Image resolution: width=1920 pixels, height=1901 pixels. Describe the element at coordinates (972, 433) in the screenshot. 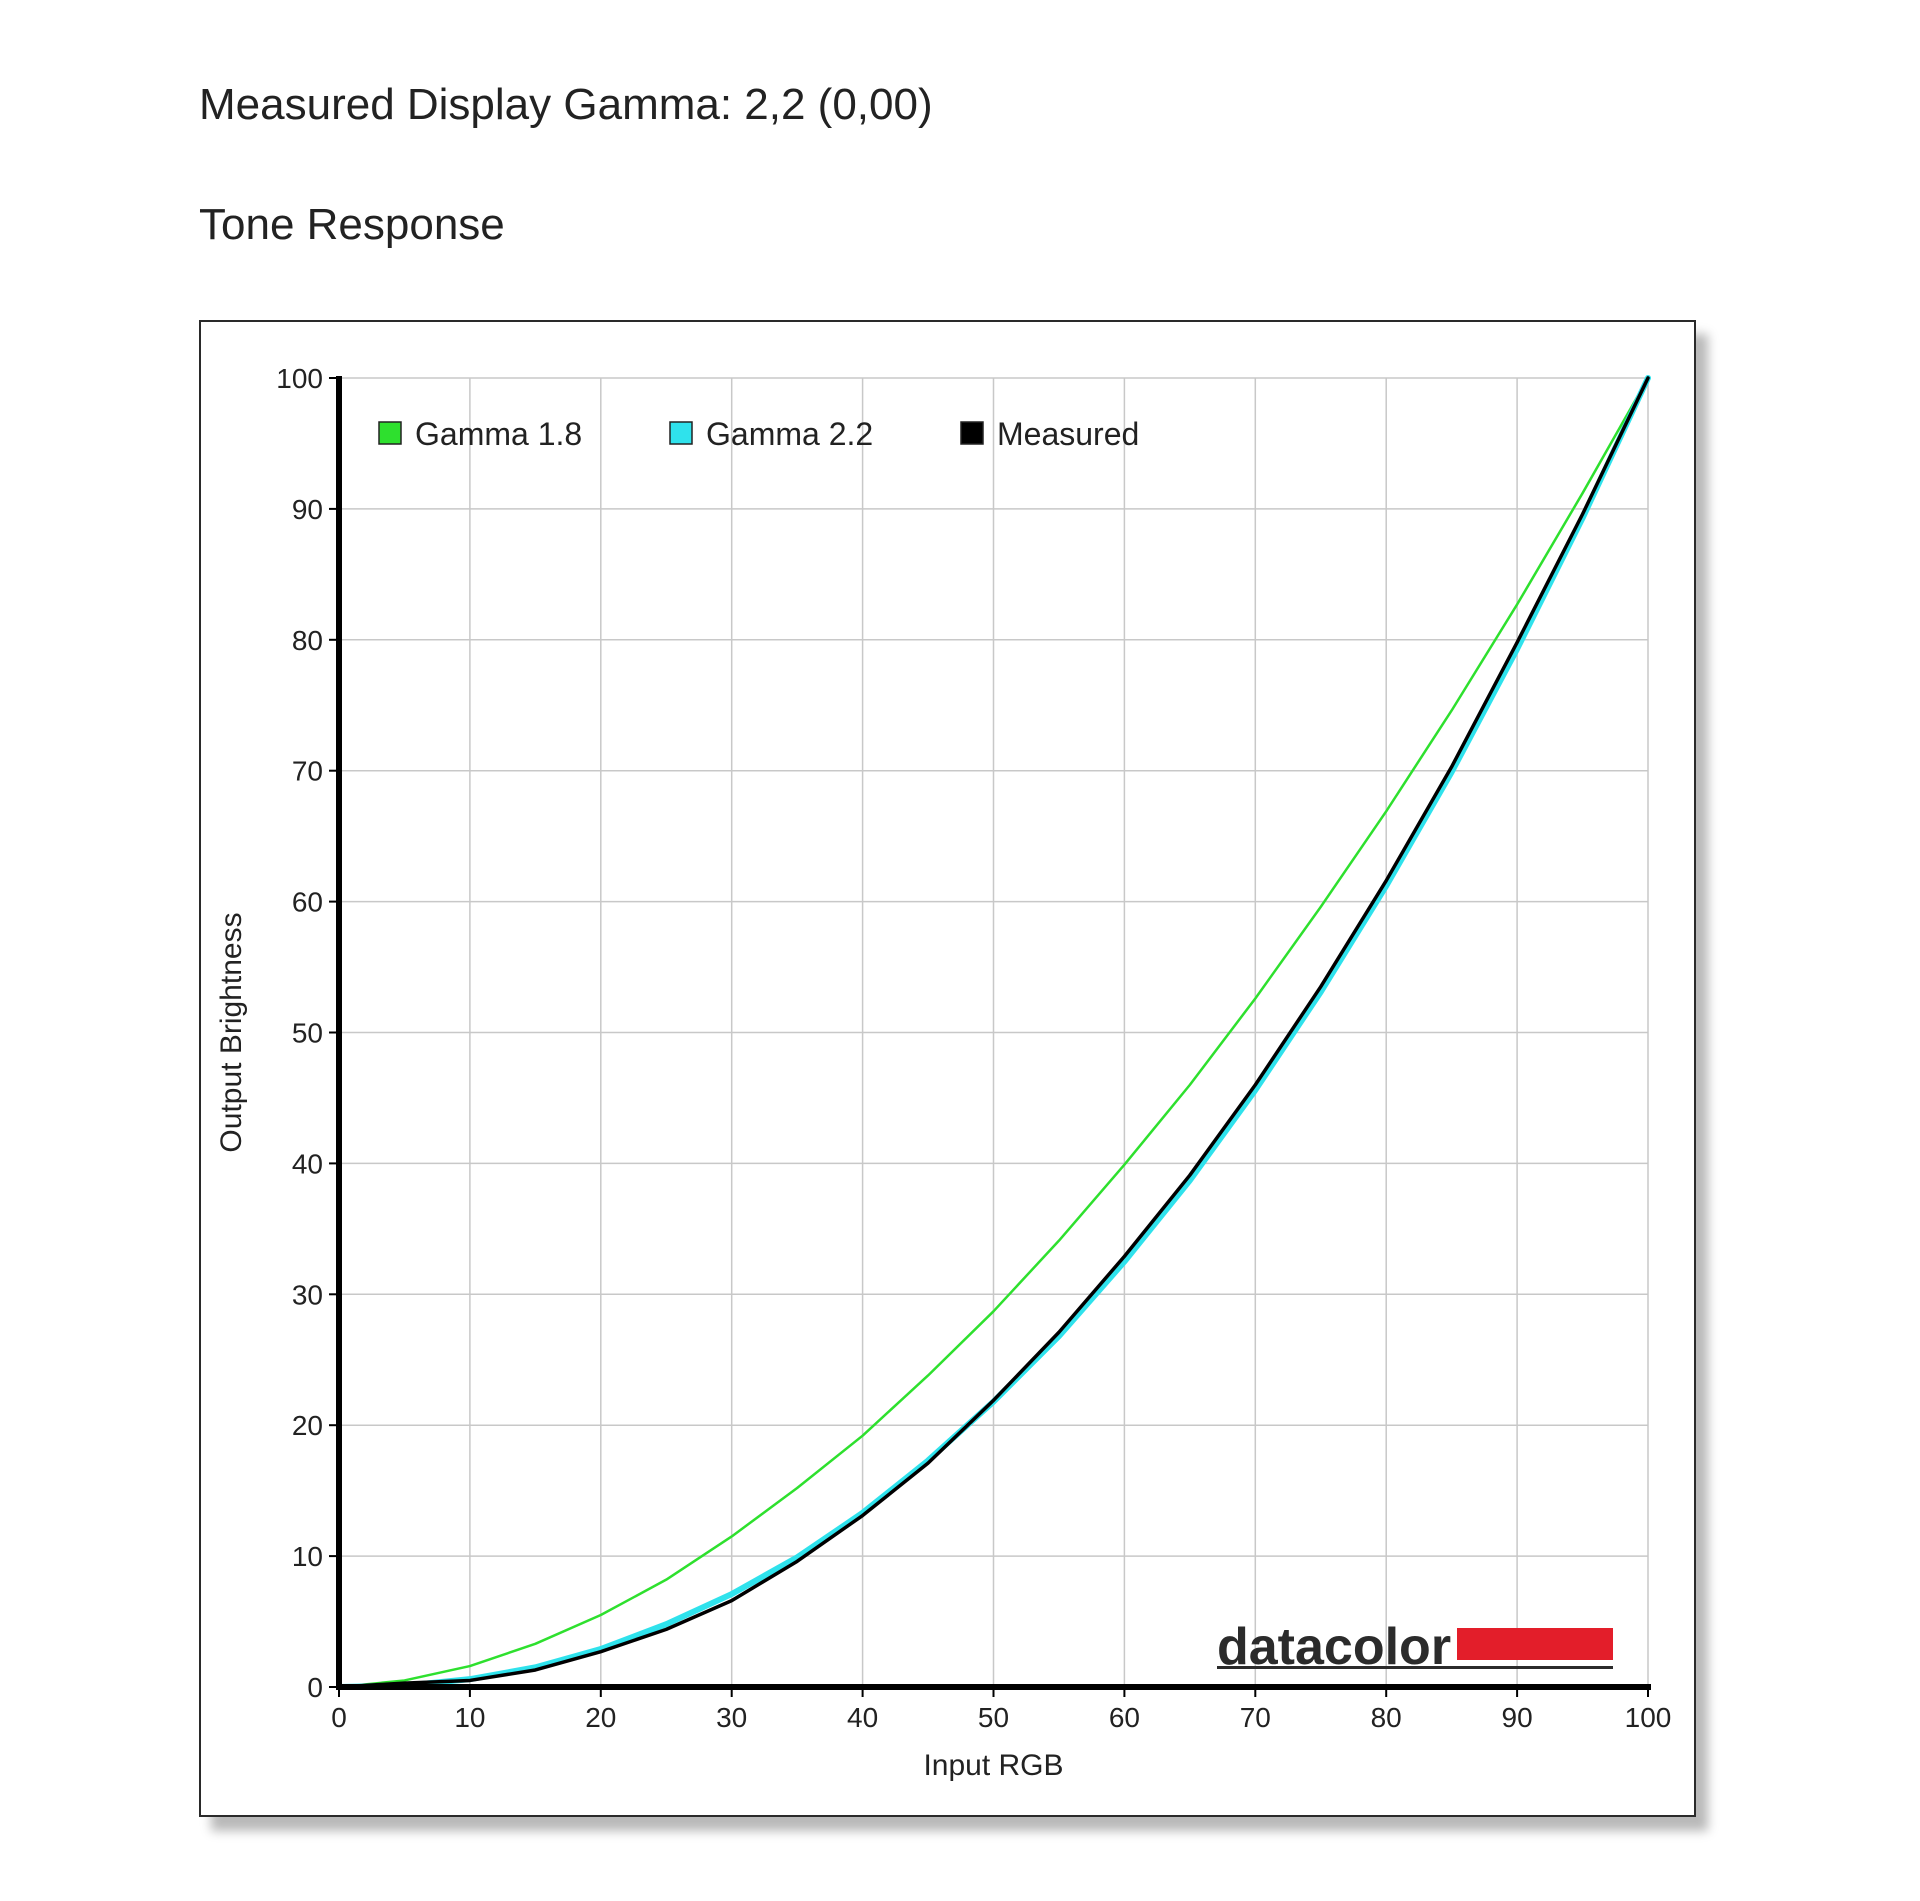

I see `legend-swatch-measured` at that location.